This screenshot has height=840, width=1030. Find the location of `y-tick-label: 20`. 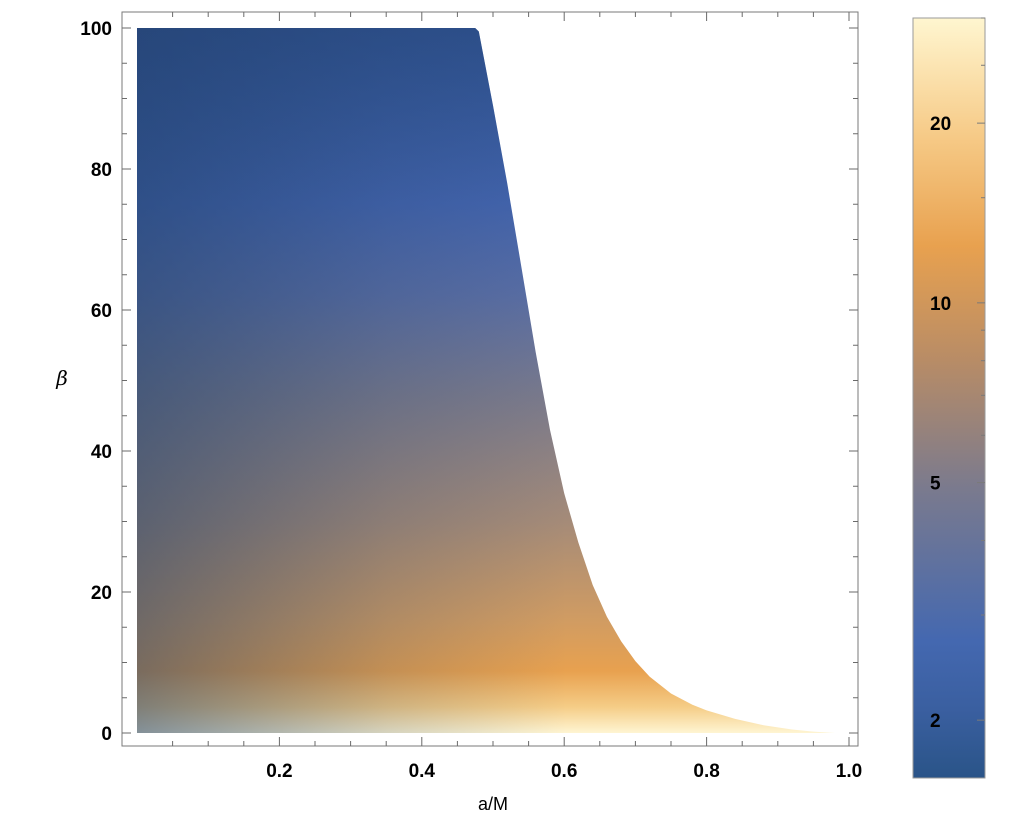

y-tick-label: 20 is located at coordinates (101, 593).